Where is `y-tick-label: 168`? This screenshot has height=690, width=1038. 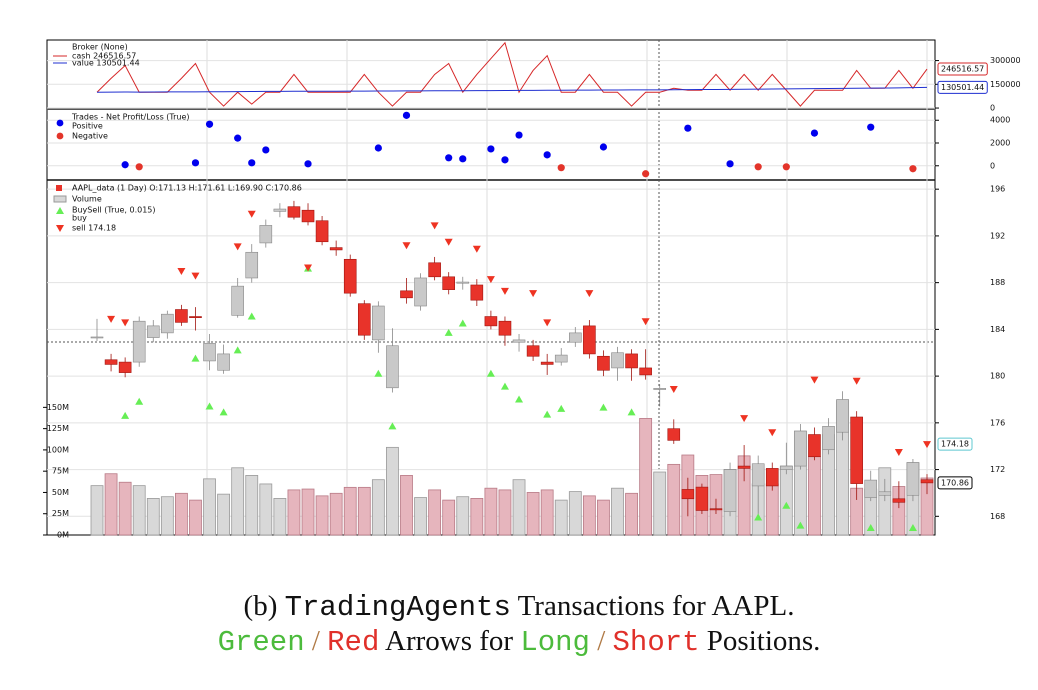
y-tick-label: 168 is located at coordinates (997, 516).